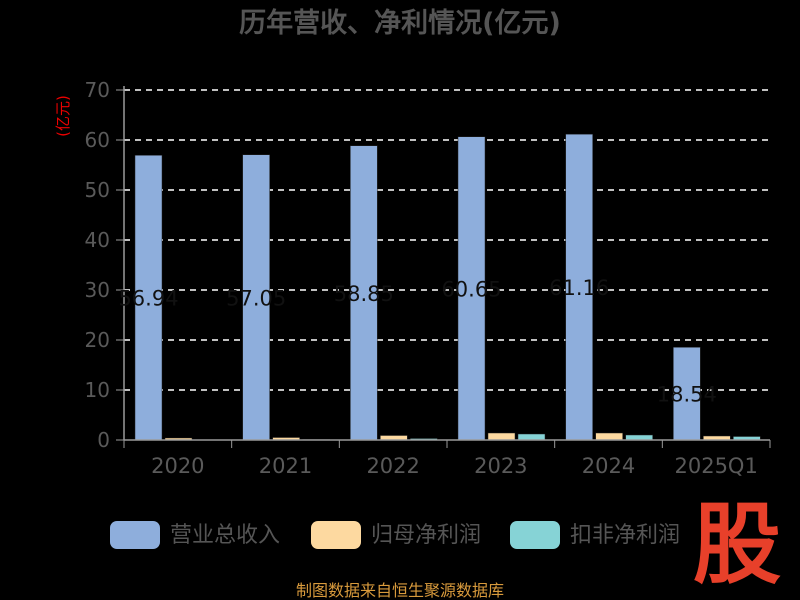 The width and height of the screenshot is (800, 600). Describe the element at coordinates (426, 535) in the screenshot. I see `legend-label: 归母净利润` at that location.